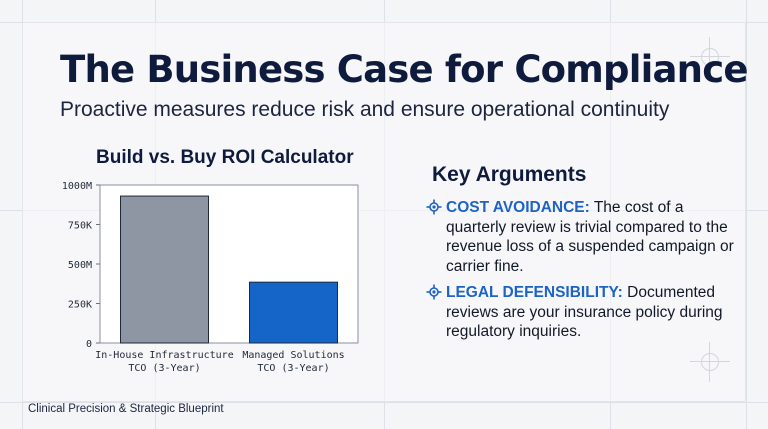 This screenshot has width=768, height=429. Describe the element at coordinates (225, 157) in the screenshot. I see `chart-title: Build vs. Buy ROI Calculator` at that location.